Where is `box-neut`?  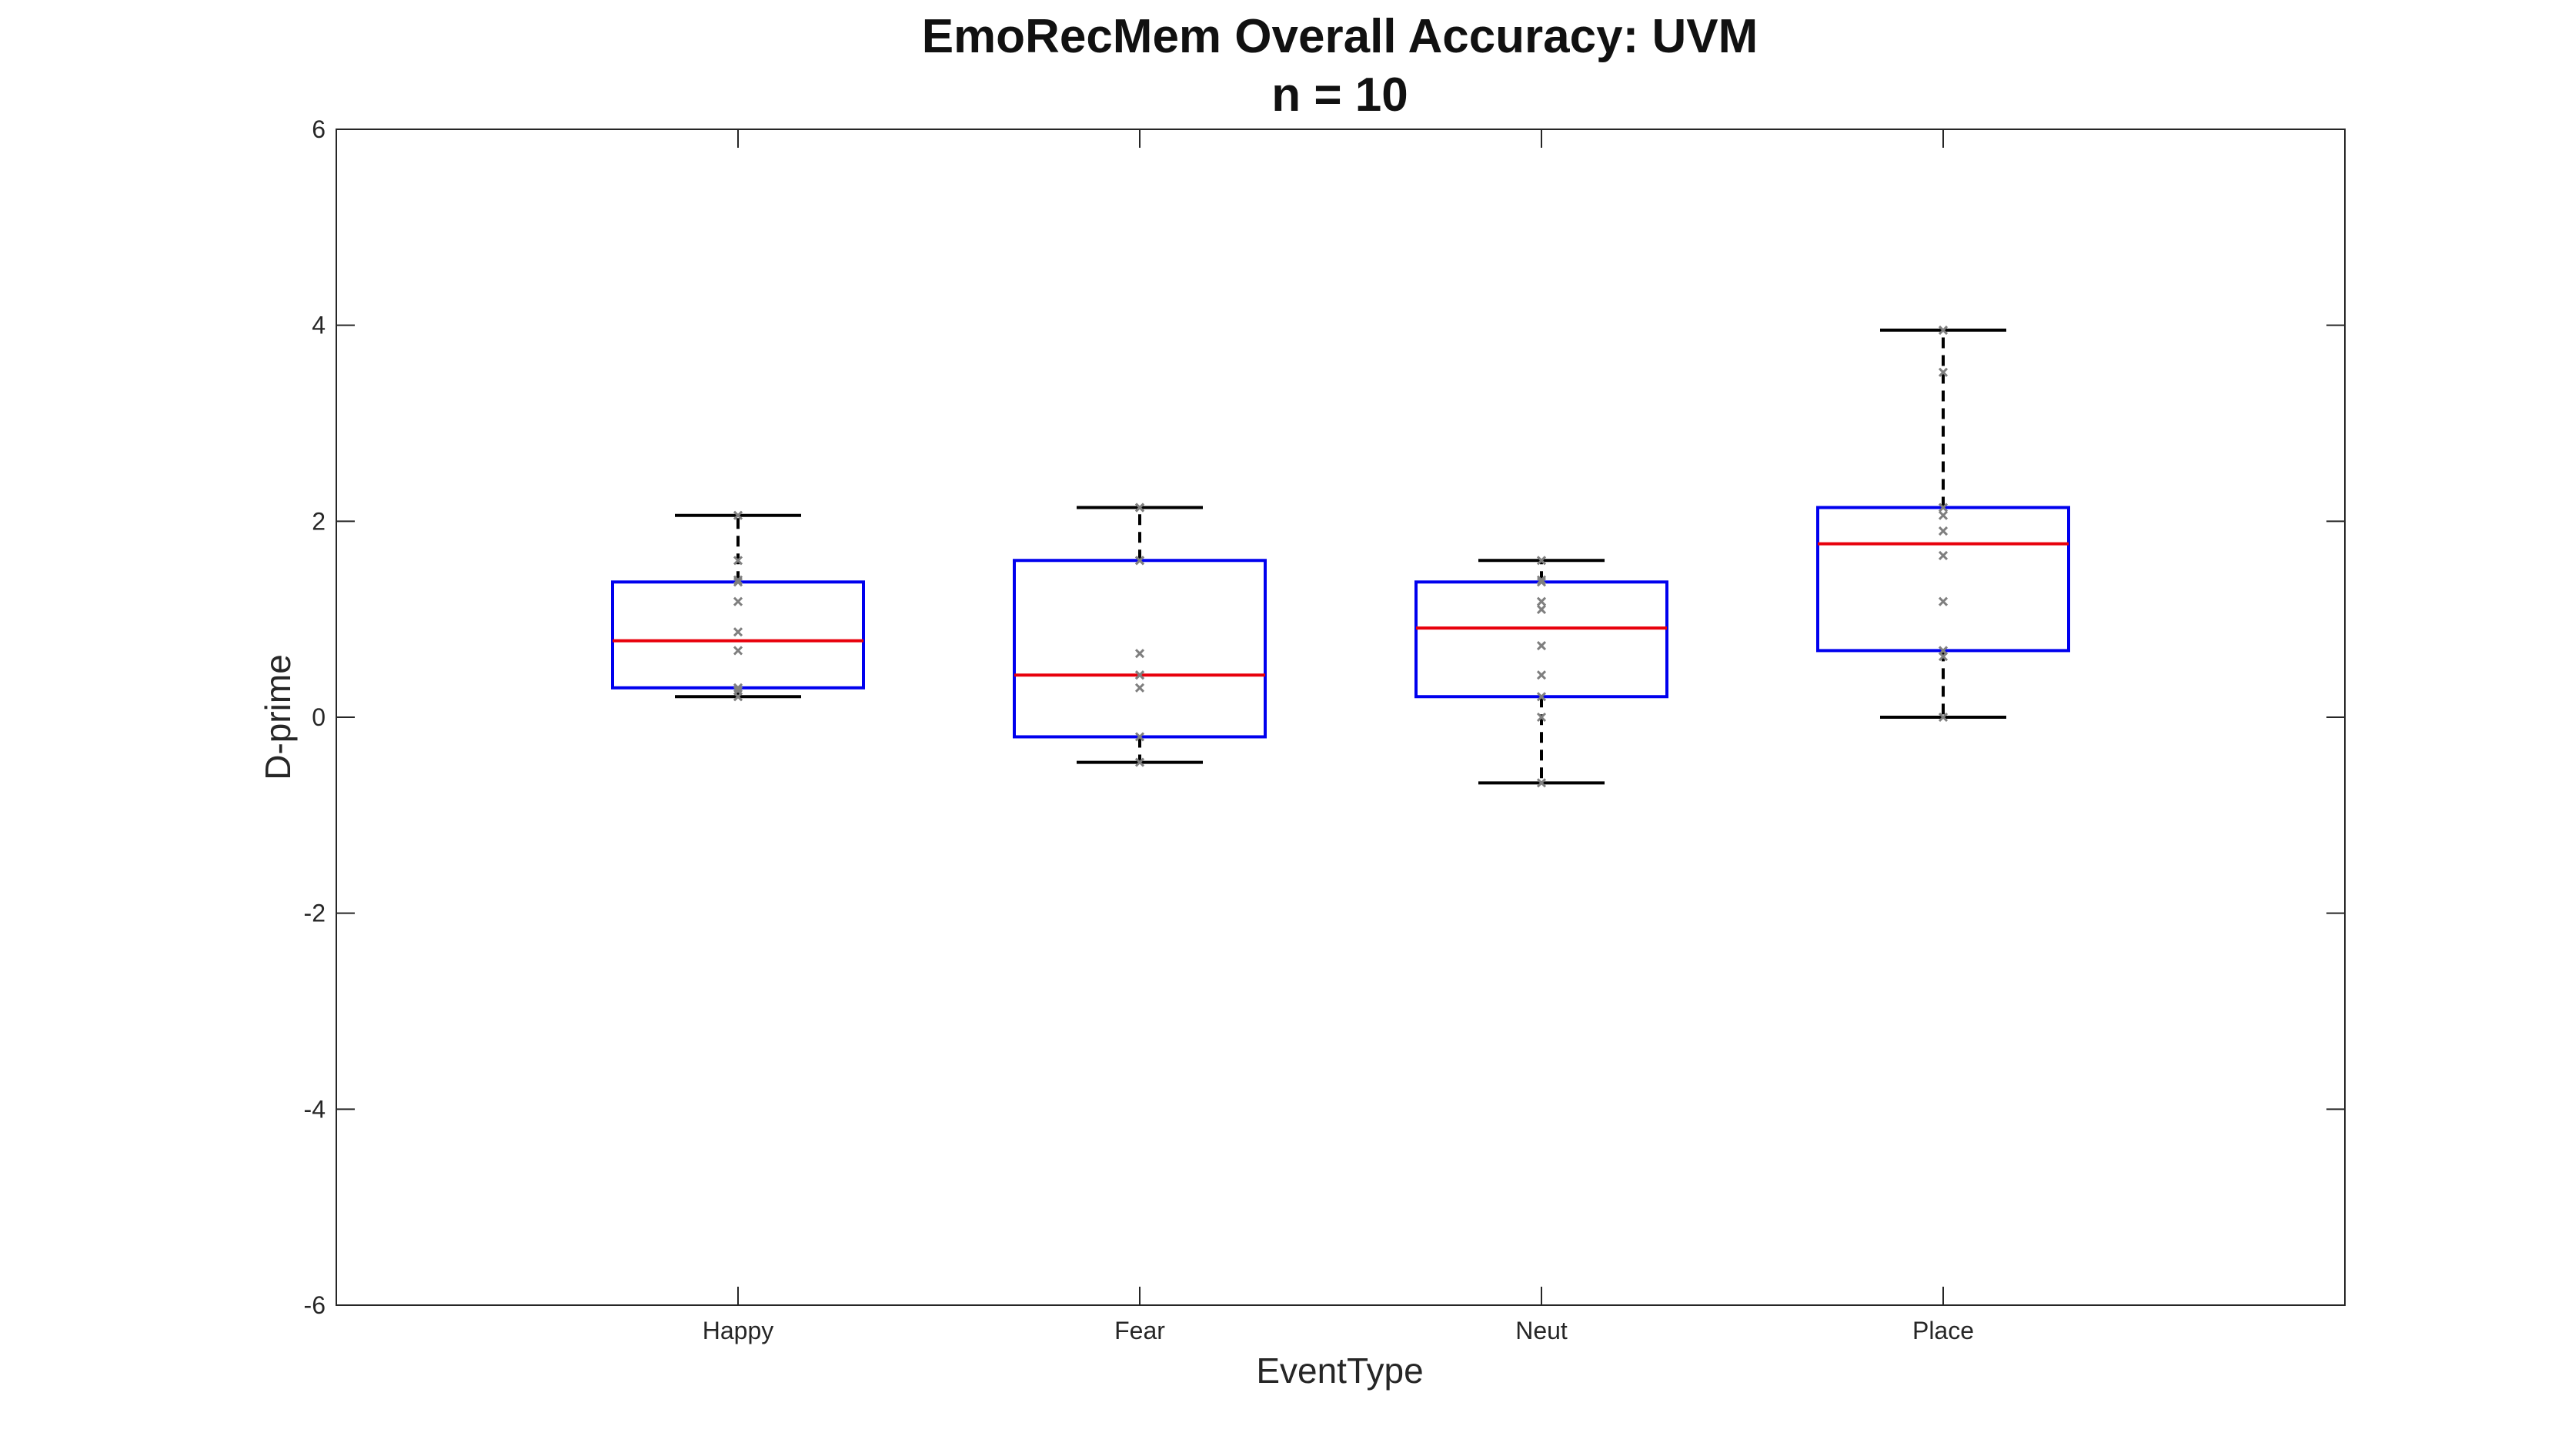
box-neut is located at coordinates (1541, 672).